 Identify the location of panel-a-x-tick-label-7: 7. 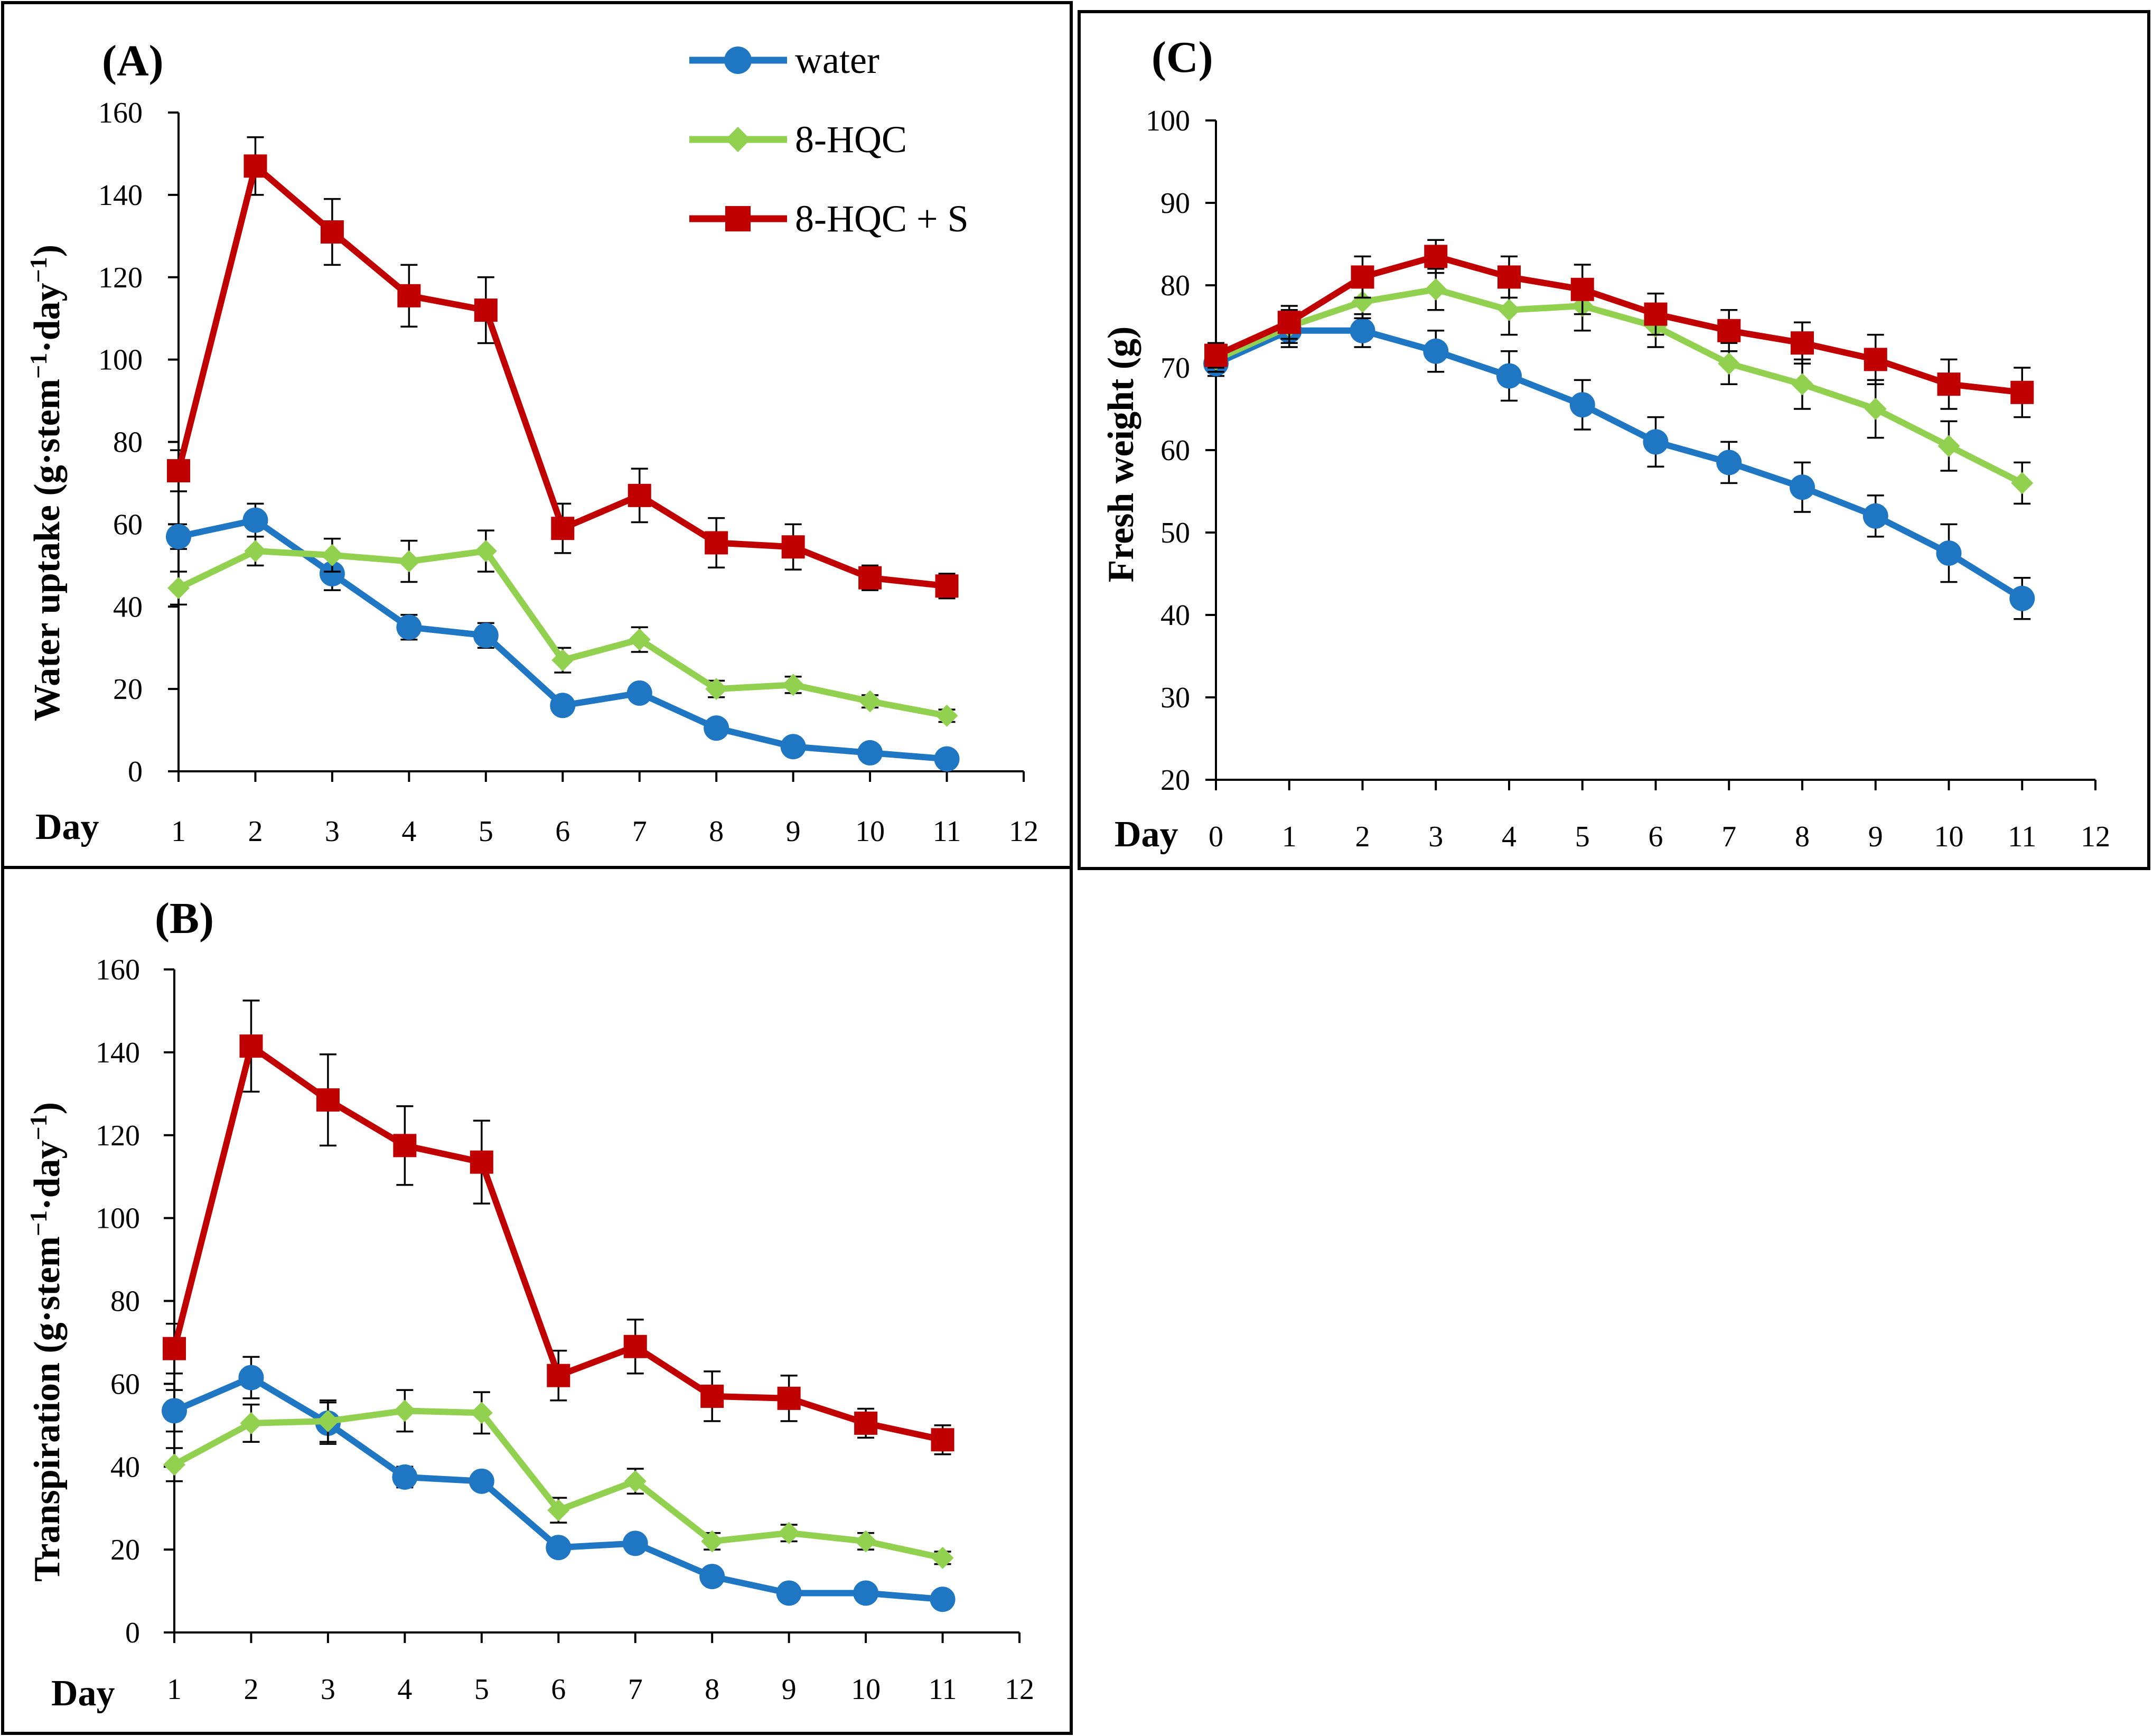
(639, 831).